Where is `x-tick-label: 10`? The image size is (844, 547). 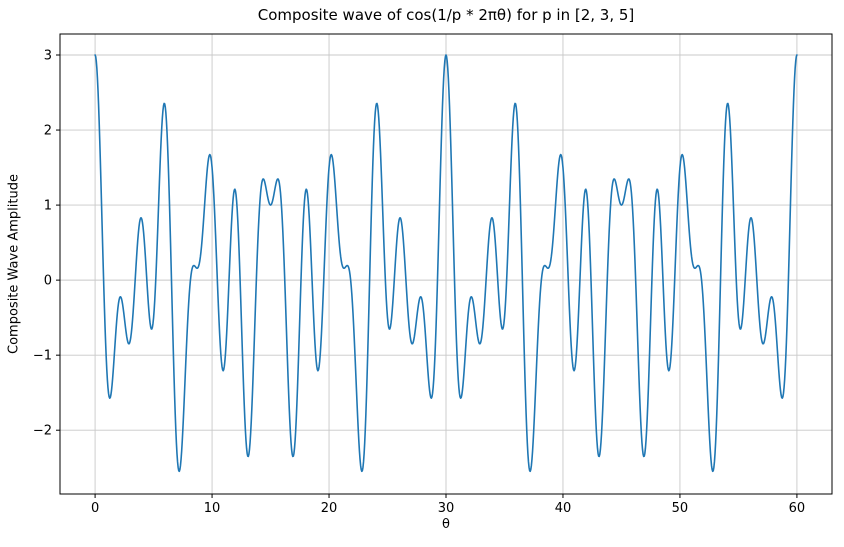 x-tick-label: 10 is located at coordinates (212, 508).